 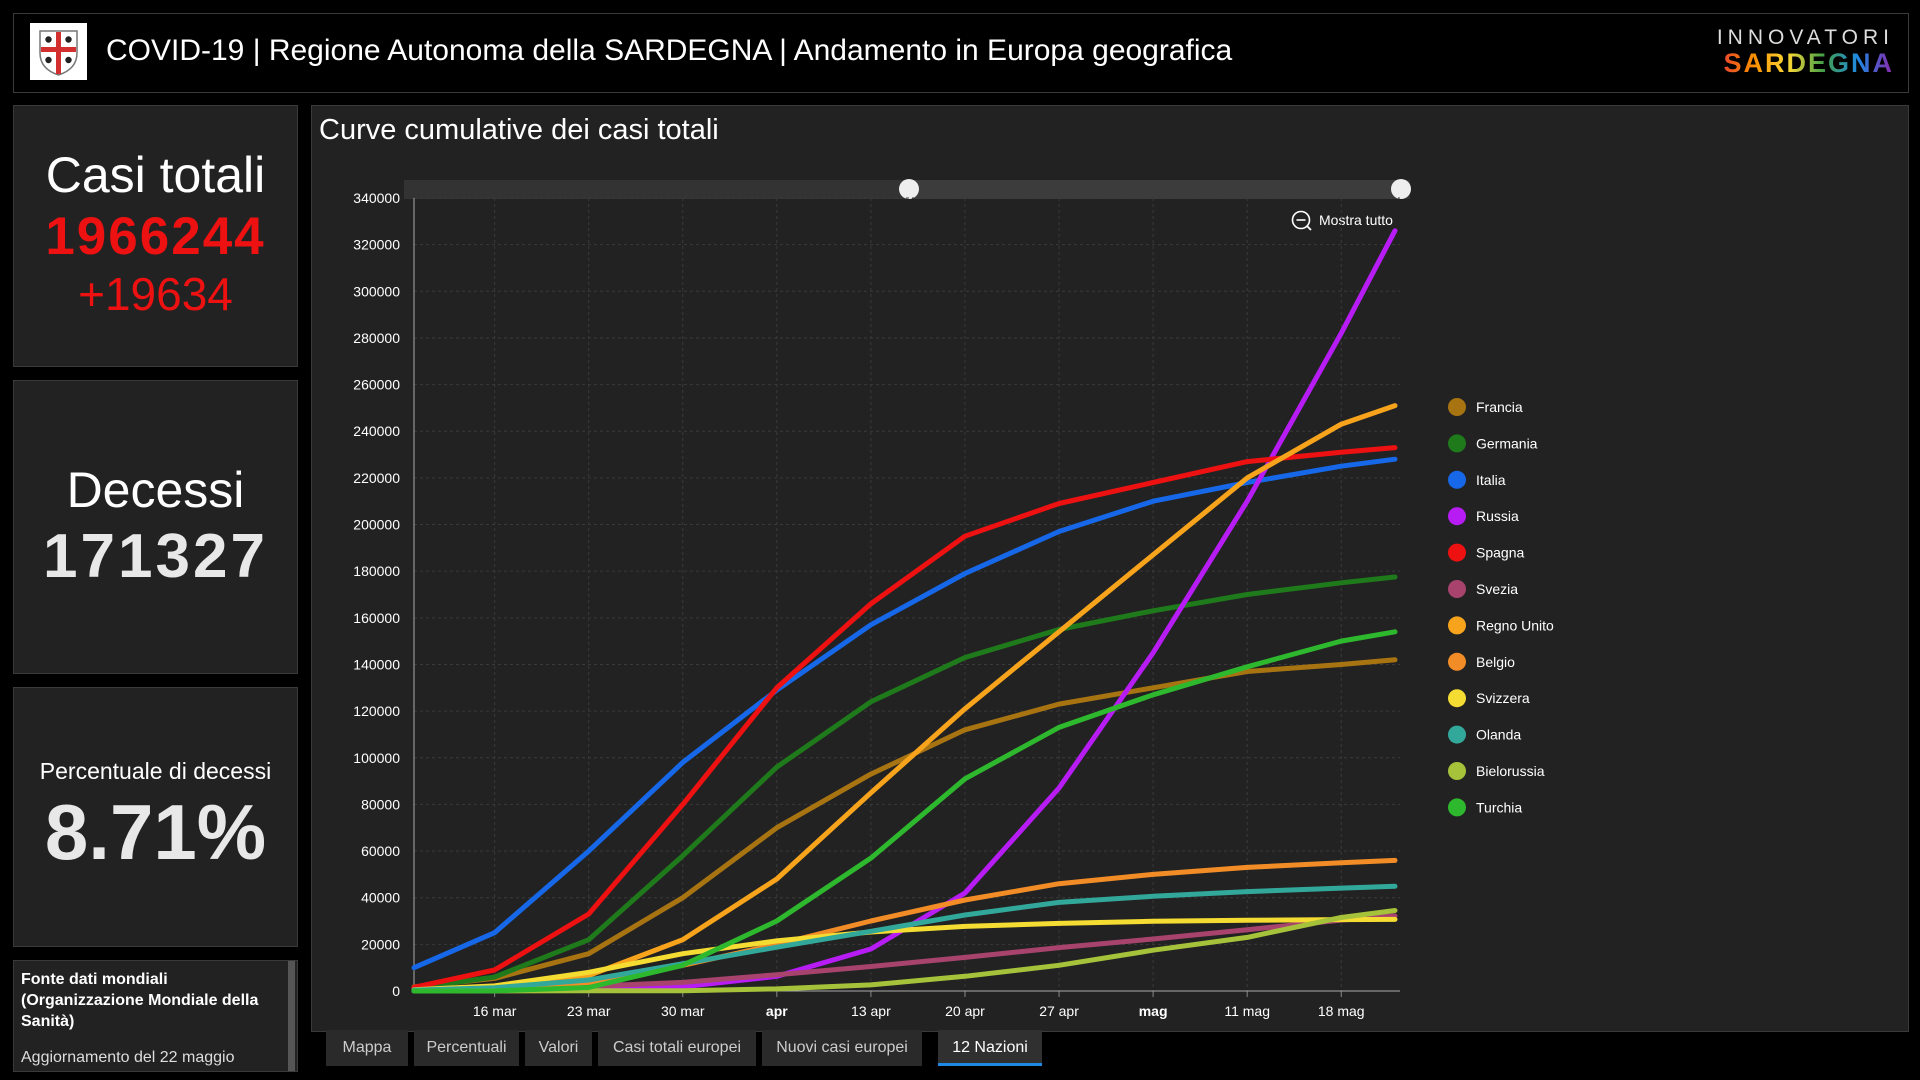 I want to click on source-update: Aggiornamento del 22 maggio, so click(x=128, y=1057).